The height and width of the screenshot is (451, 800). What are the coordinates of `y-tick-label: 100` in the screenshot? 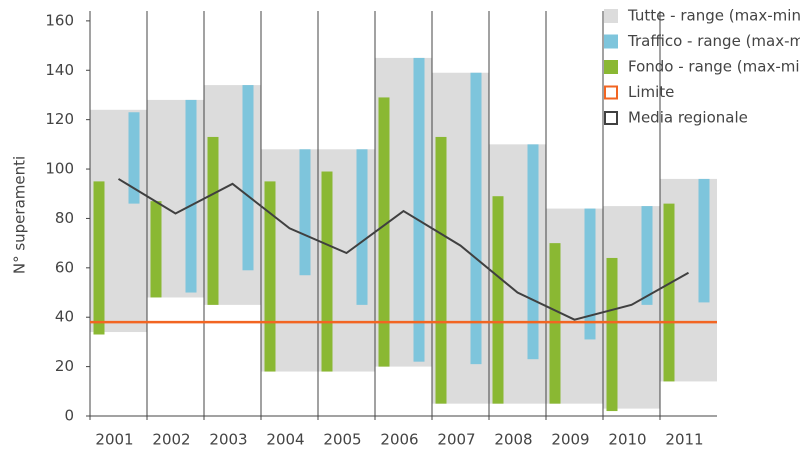 It's located at (59, 169).